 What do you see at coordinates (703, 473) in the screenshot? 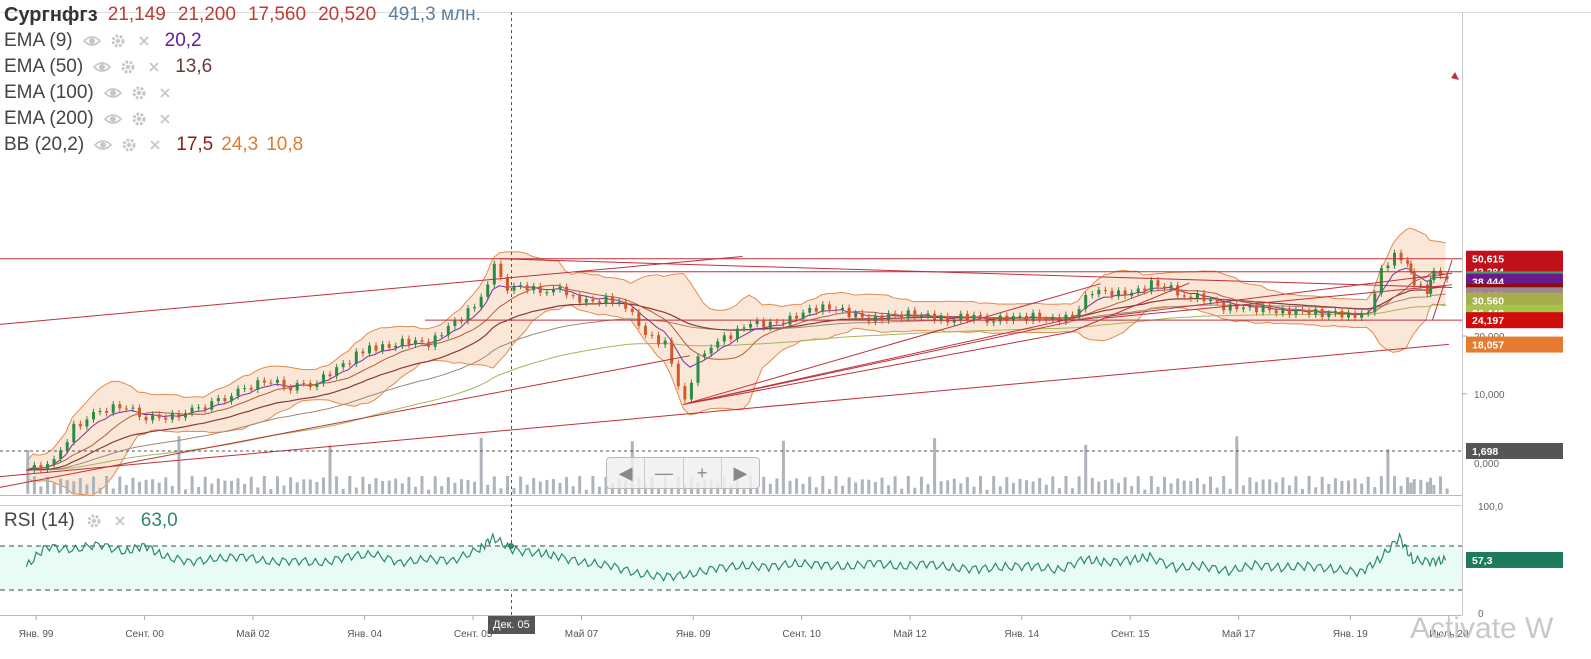
I see `zoom-in-button: +` at bounding box center [703, 473].